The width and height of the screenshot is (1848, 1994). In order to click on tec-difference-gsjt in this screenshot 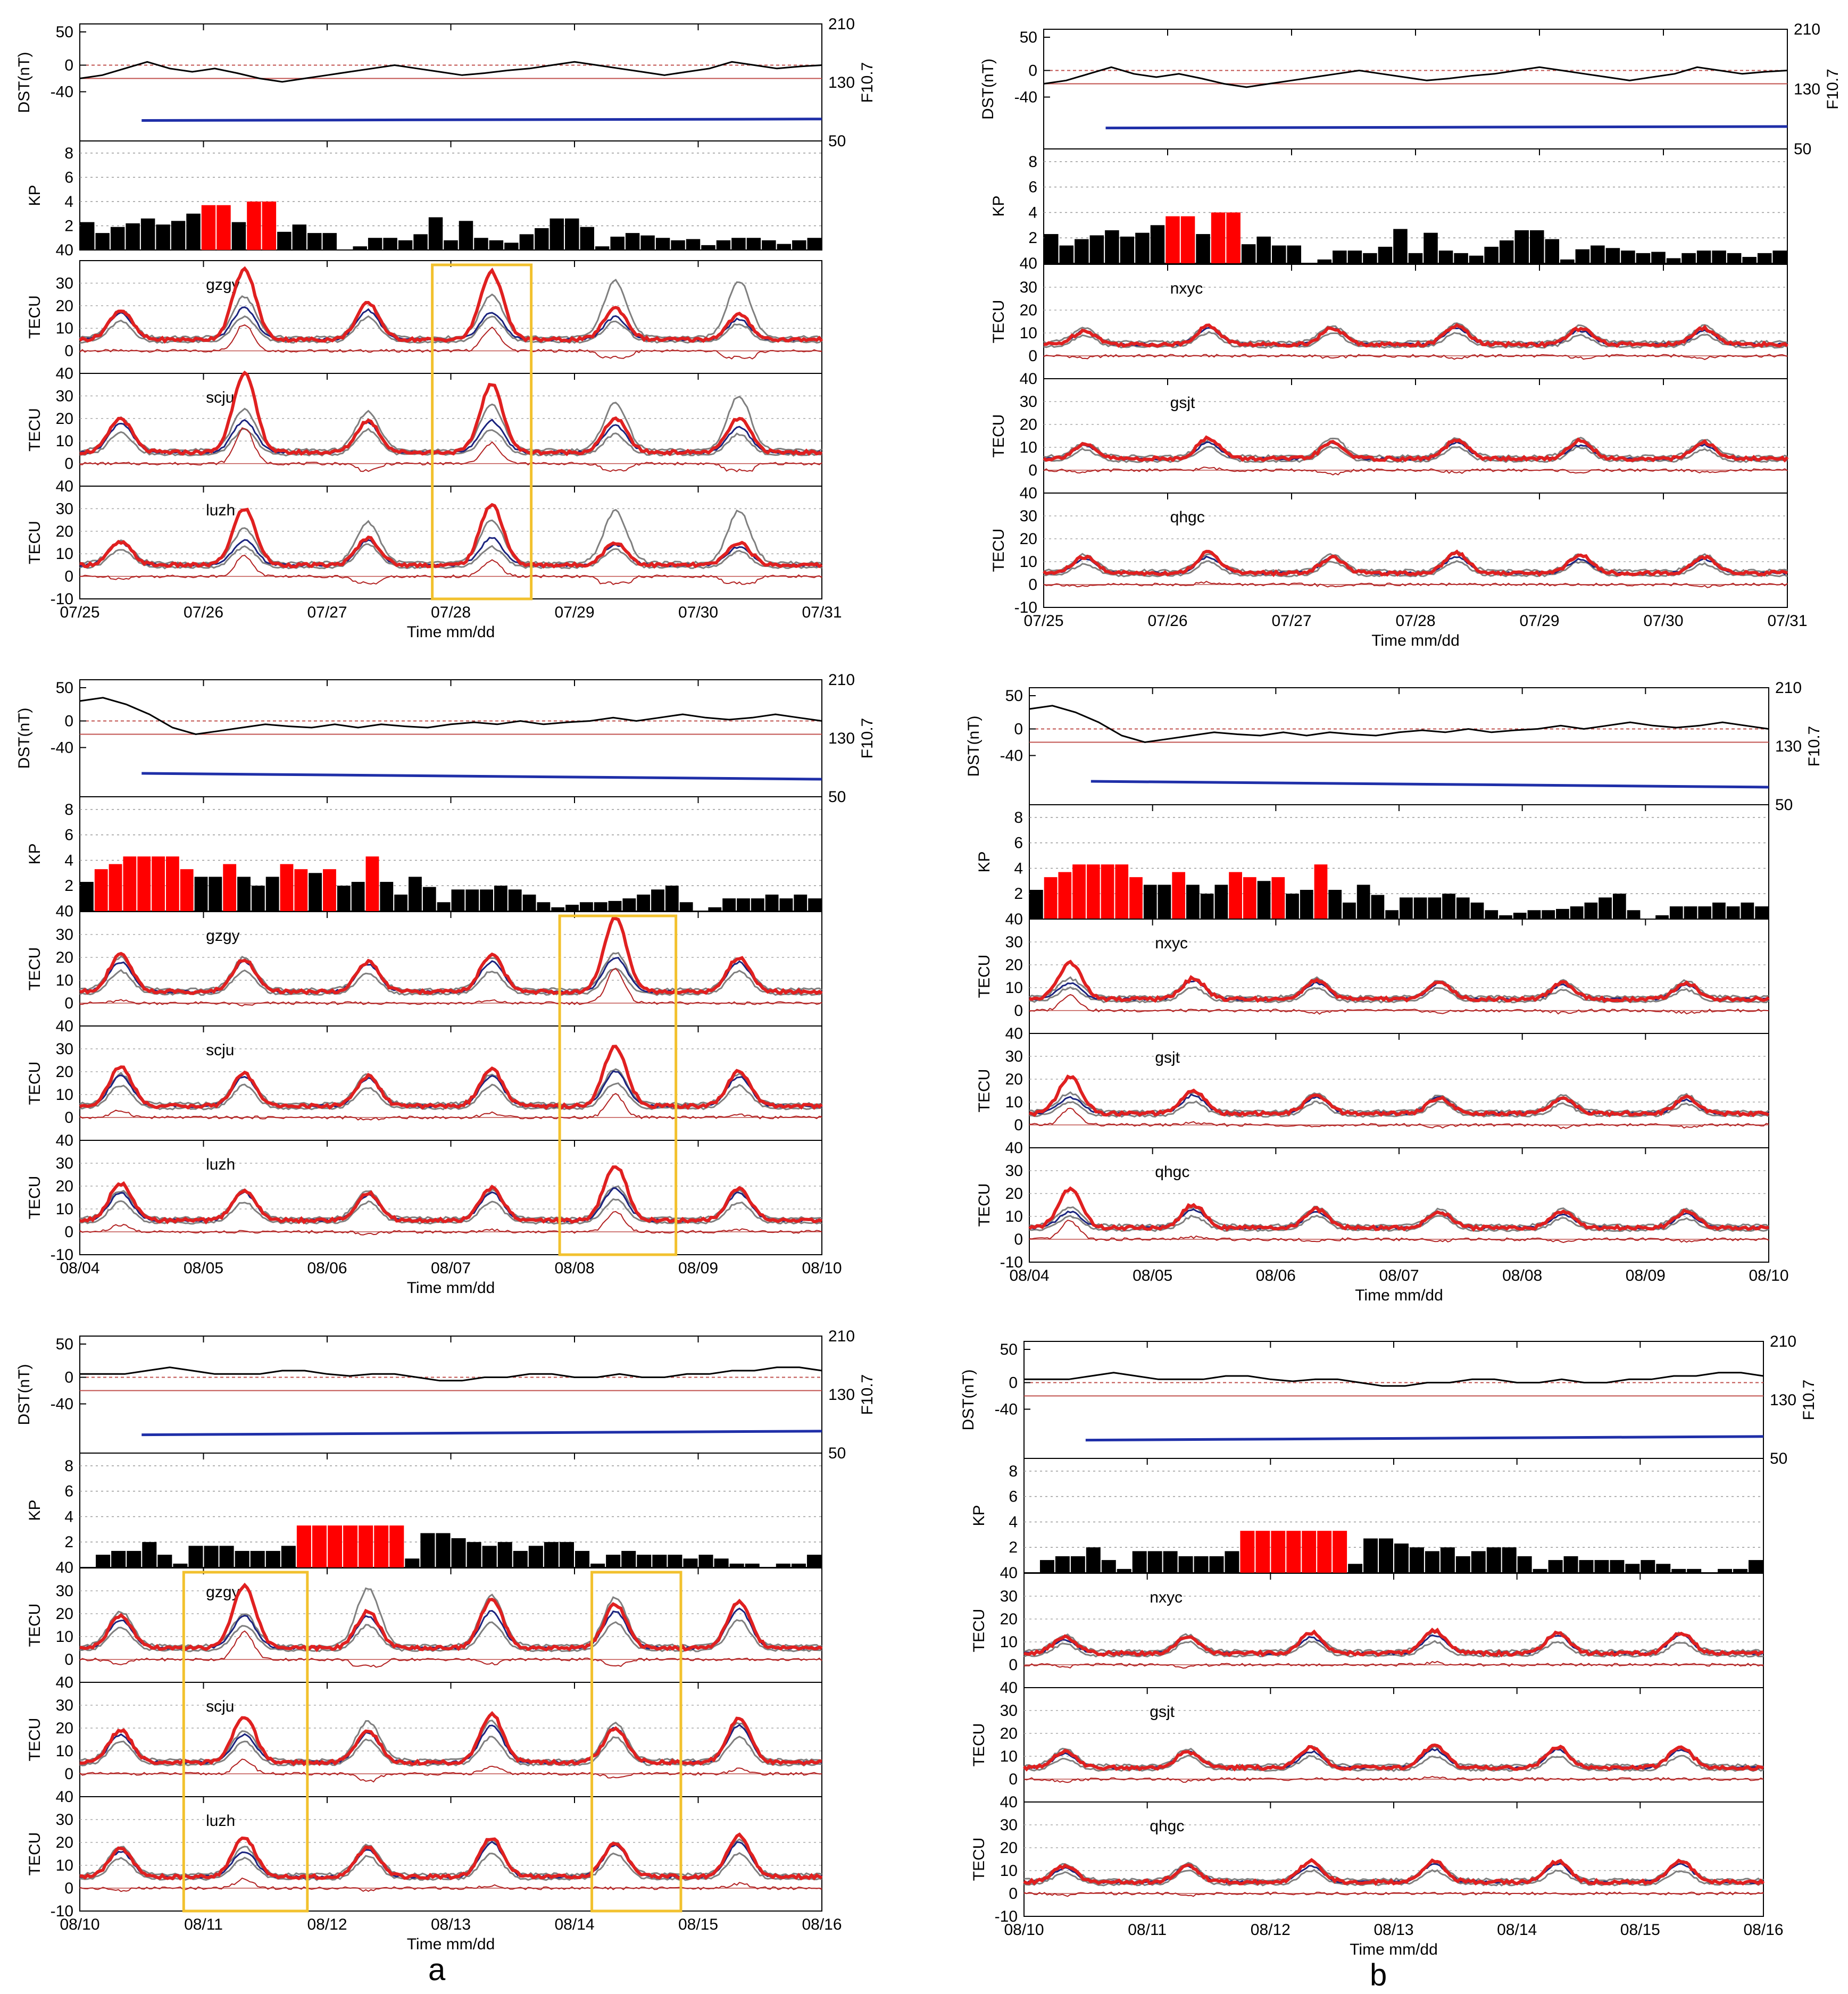, I will do `click(1415, 471)`.